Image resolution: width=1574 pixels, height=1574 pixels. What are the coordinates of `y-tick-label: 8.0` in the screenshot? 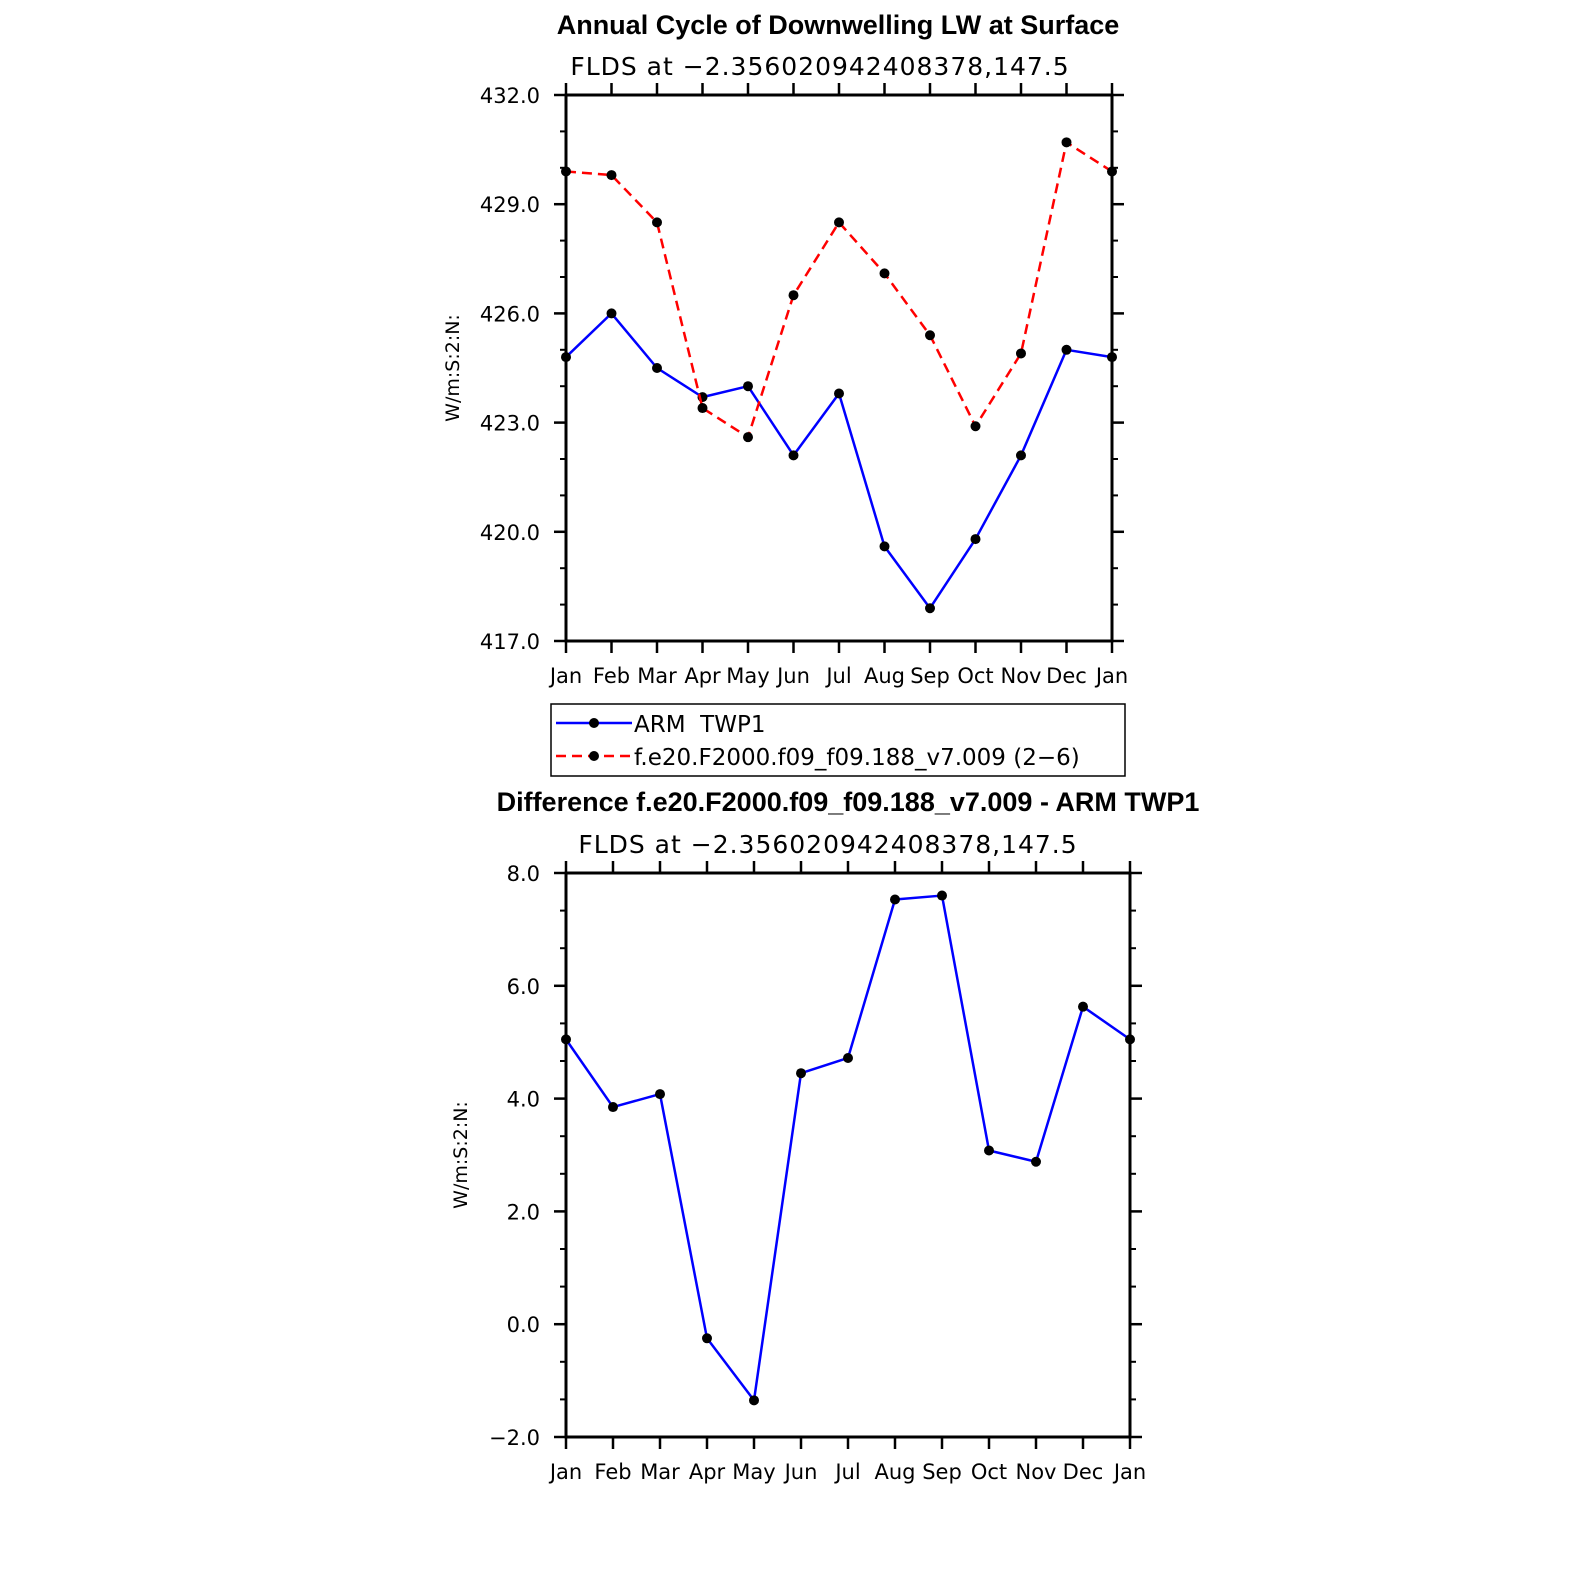 It's located at (523, 874).